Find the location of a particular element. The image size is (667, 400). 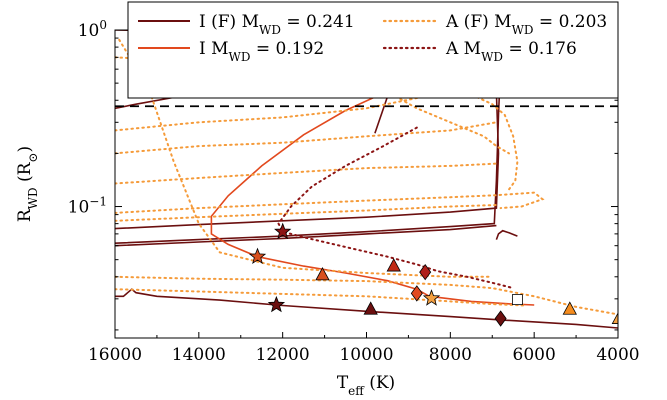

y-tick-label: 10⁰ is located at coordinates (92, 29).